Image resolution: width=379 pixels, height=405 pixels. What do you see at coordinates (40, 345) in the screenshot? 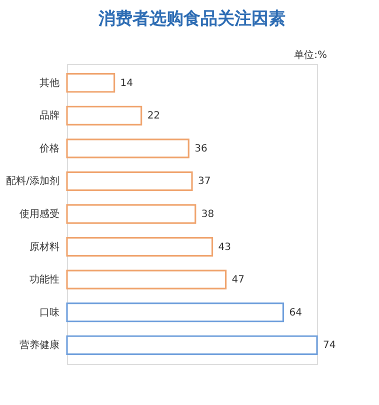
I see `y-tick-label: 营养健康` at bounding box center [40, 345].